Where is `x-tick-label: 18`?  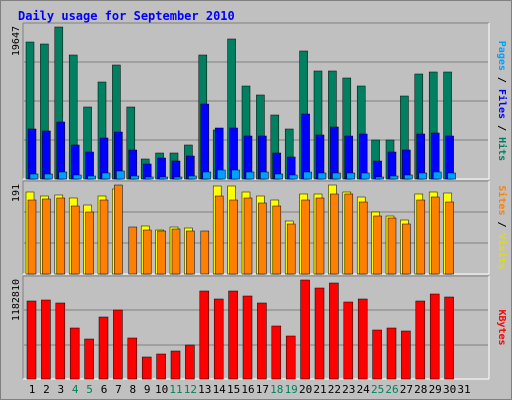 x-tick-label: 18 is located at coordinates (276, 389).